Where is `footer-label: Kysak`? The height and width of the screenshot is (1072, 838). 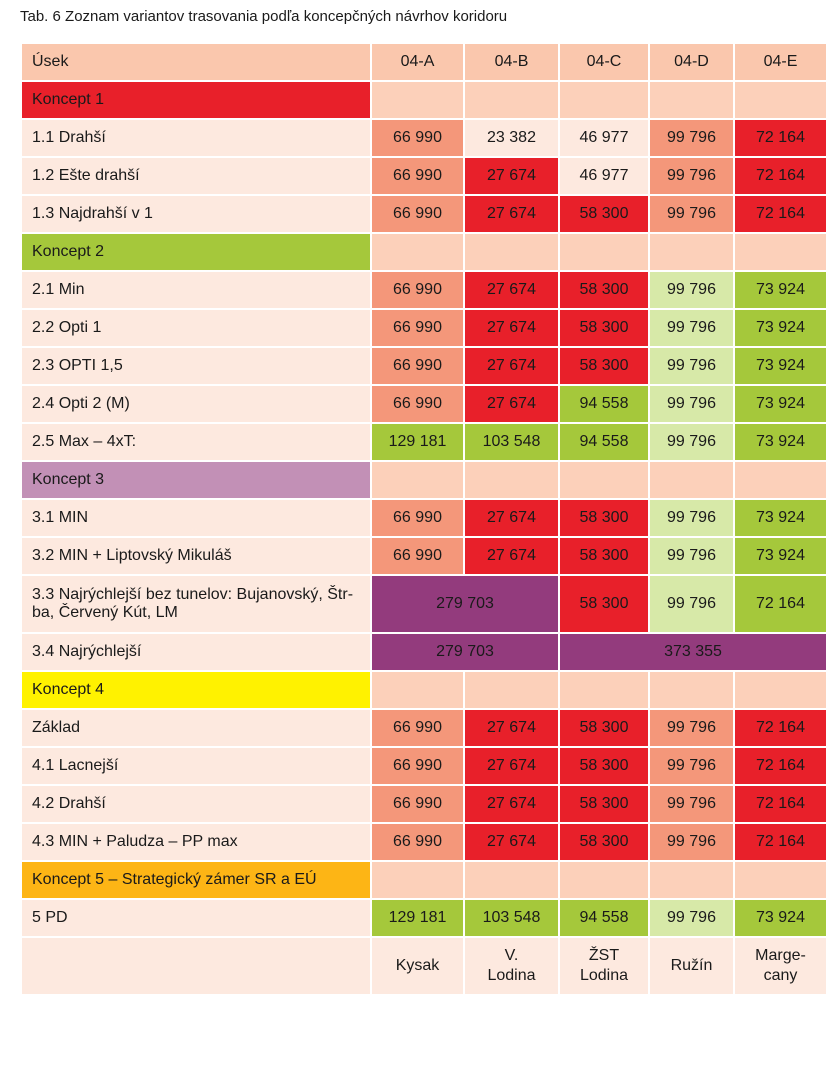
footer-label: Kysak is located at coordinates (417, 965).